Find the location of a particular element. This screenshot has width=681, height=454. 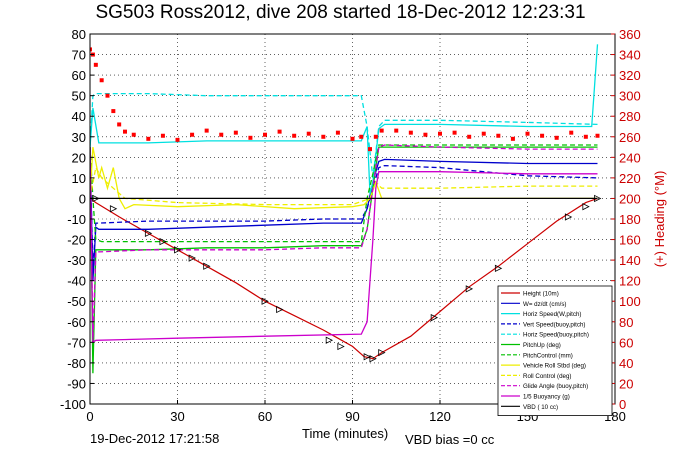

y-tick-label: -70 is located at coordinates (76, 342).